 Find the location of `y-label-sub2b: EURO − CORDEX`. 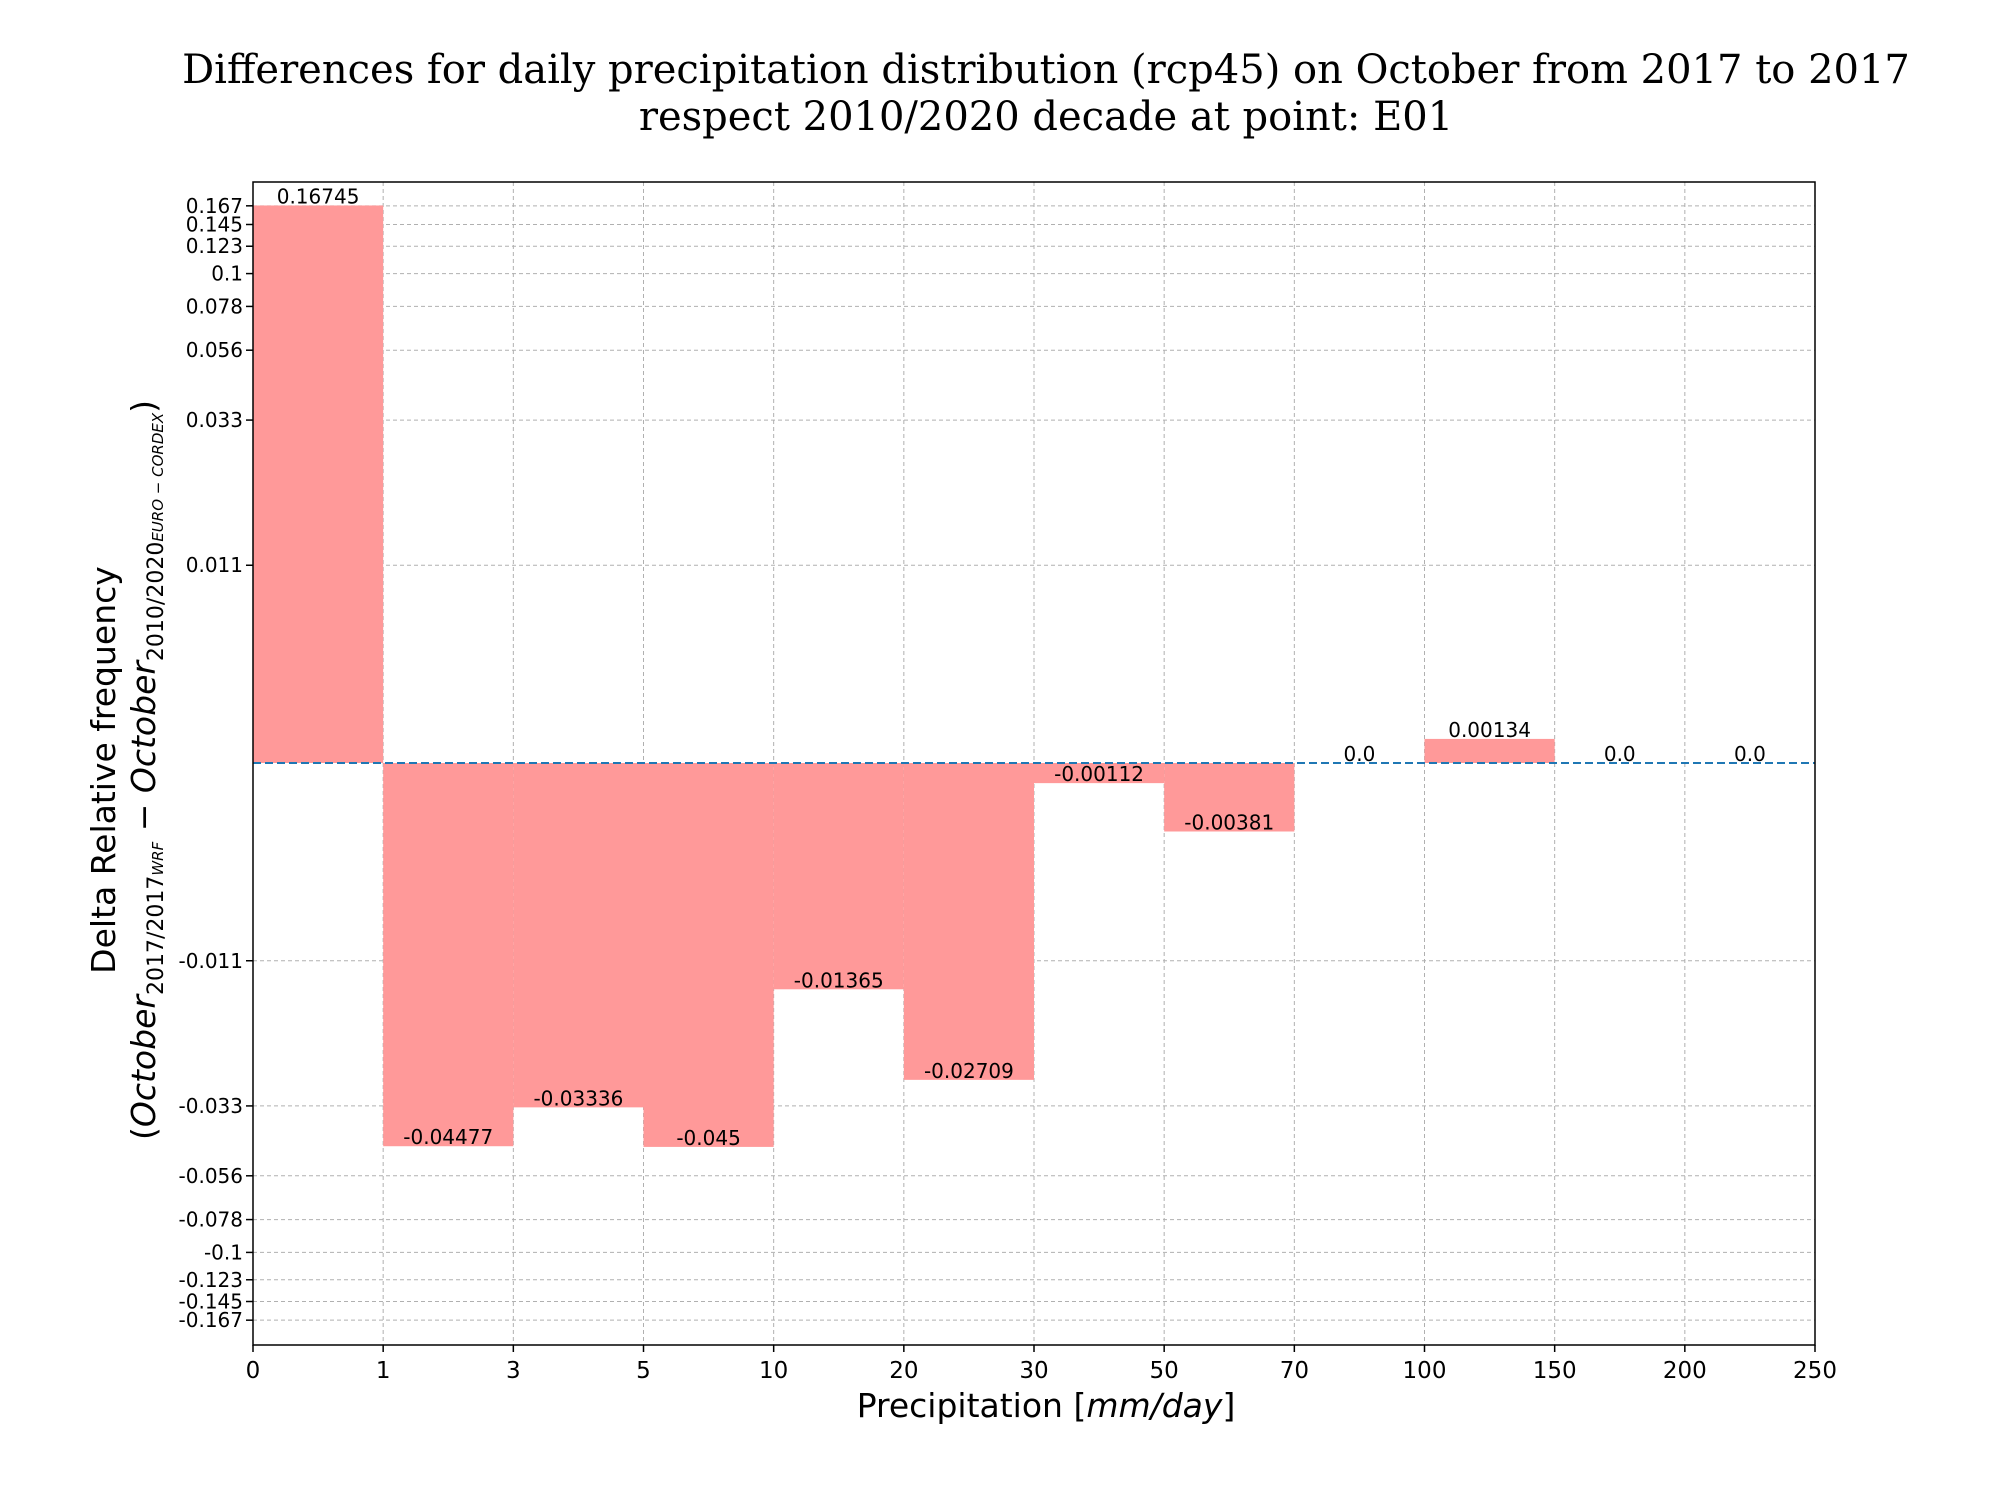

y-label-sub2b: EURO − CORDEX is located at coordinates (158, 477).